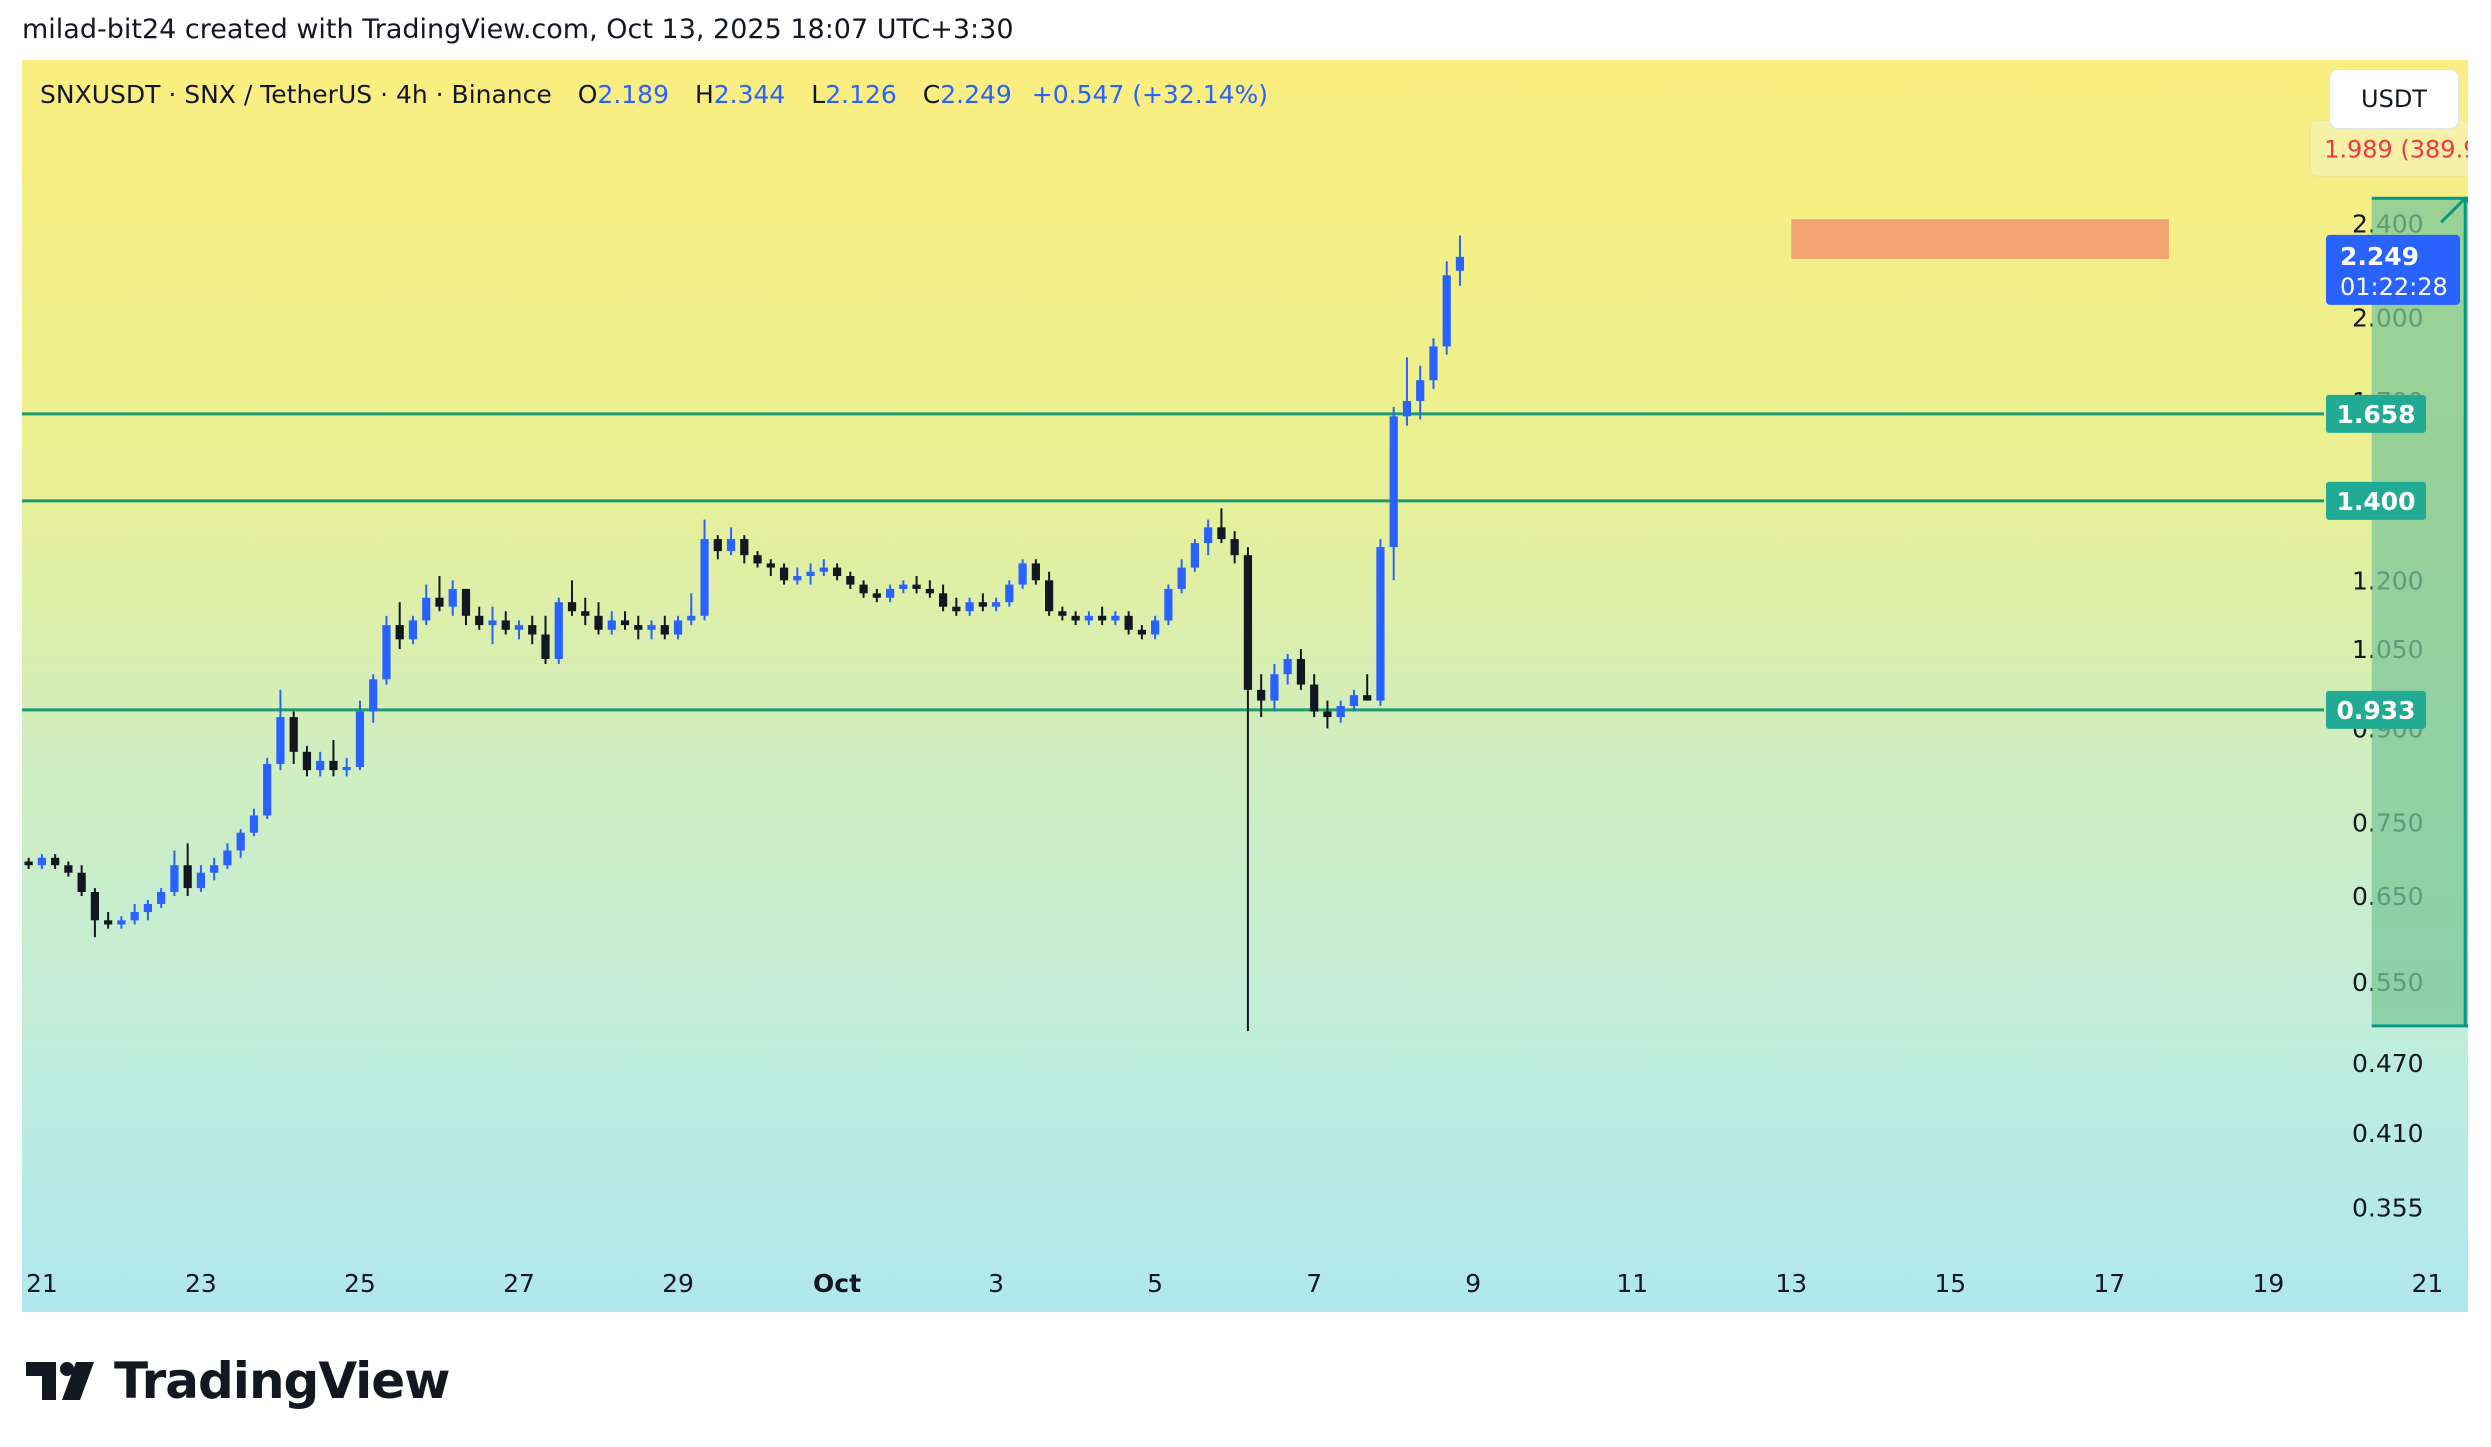  Describe the element at coordinates (2394, 287) in the screenshot. I see `candle-countdown: 01:22:28` at that location.